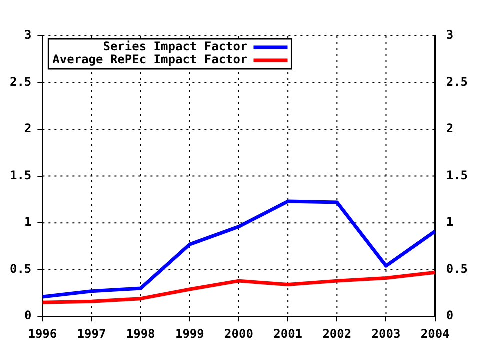 This screenshot has width=480, height=350. I want to click on y-tick-label: 2, so click(450, 129).